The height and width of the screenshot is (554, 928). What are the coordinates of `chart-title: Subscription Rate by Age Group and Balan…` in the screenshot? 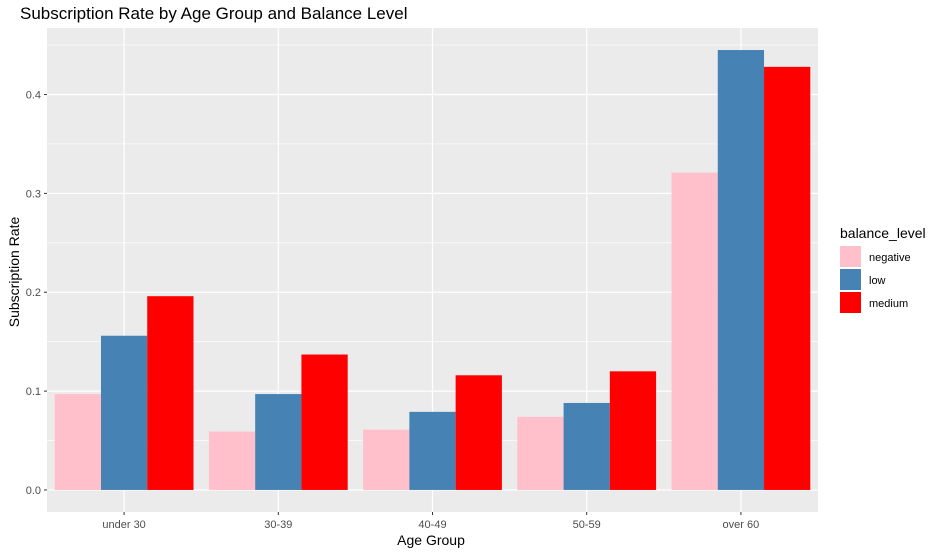 It's located at (213, 13).